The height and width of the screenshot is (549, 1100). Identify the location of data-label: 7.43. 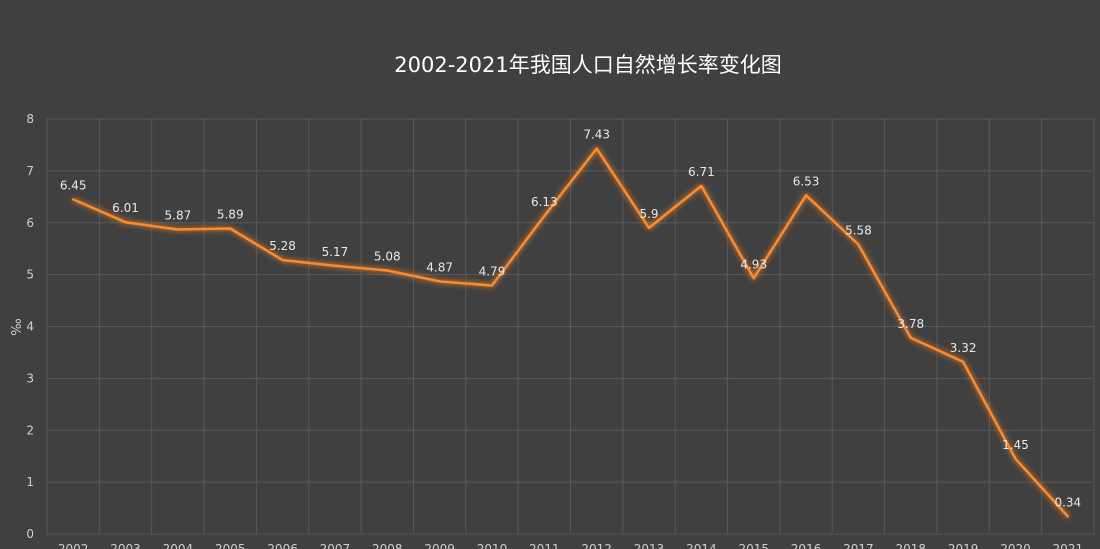
(596, 135).